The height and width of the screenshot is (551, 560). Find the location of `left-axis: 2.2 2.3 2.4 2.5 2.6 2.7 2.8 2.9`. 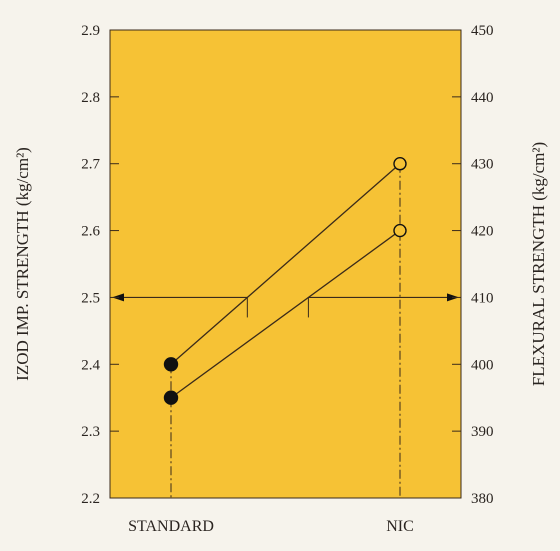

left-axis: 2.2 2.3 2.4 2.5 2.6 2.7 2.8 2.9 is located at coordinates (100, 265).